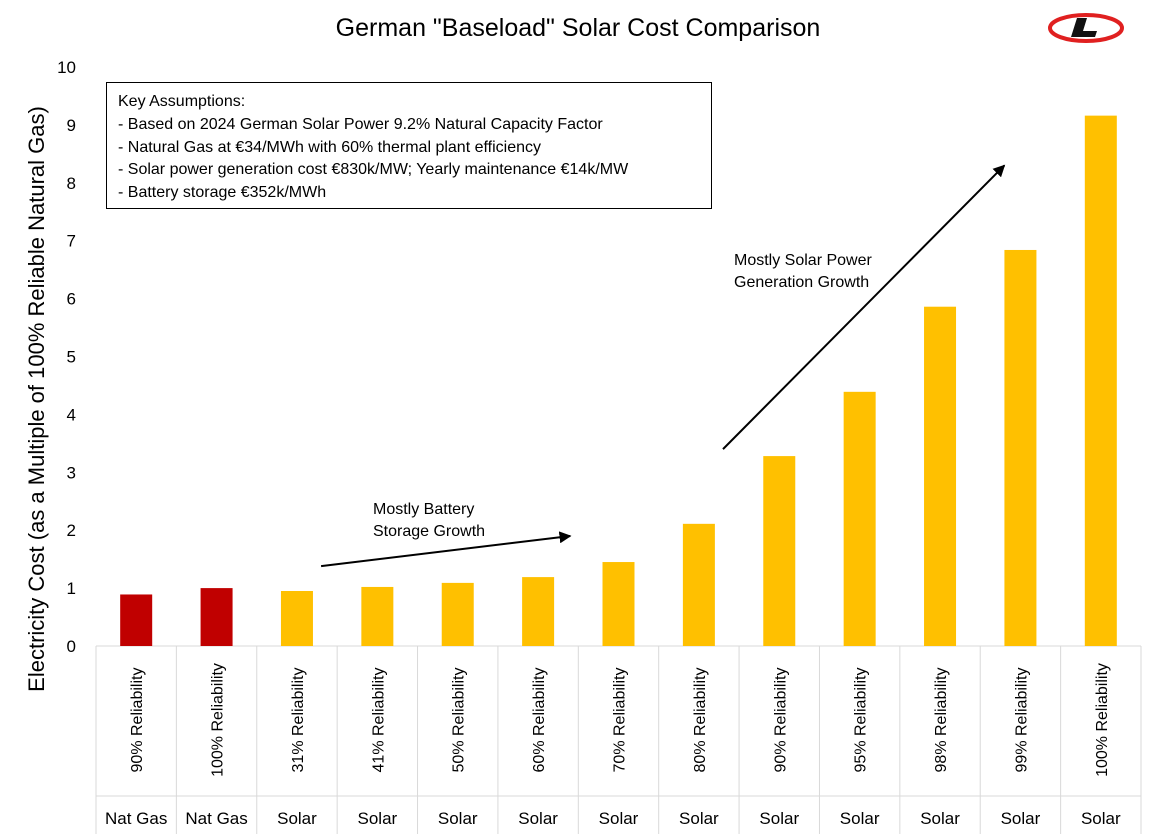 Image resolution: width=1149 pixels, height=834 pixels. I want to click on x-tick-reliability-label: 80% Reliability, so click(700, 720).